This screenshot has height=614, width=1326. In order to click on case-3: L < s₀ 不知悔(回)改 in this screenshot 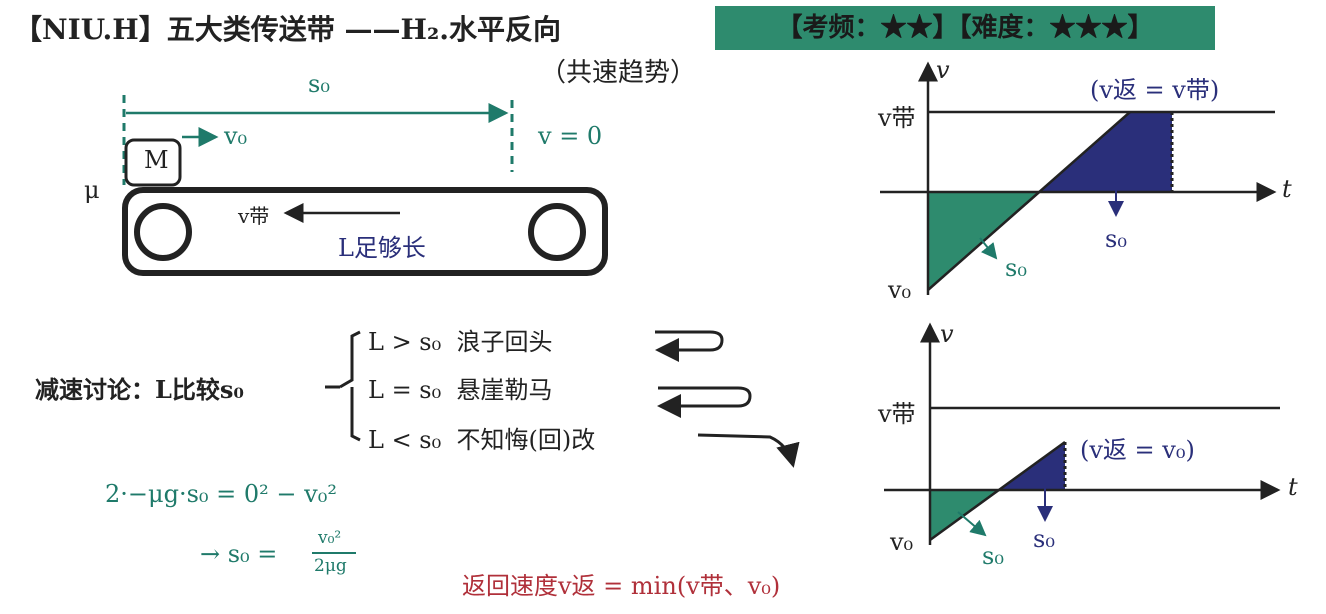, I will do `click(481, 437)`.